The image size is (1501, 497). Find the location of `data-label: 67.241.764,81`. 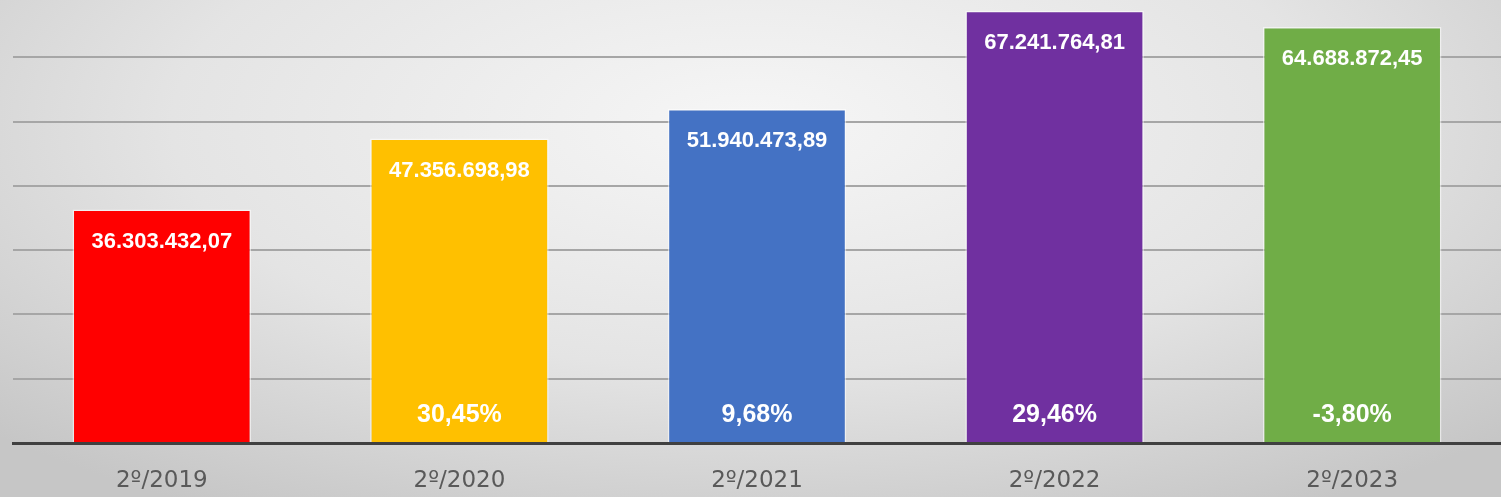

data-label: 67.241.764,81 is located at coordinates (1054, 41).